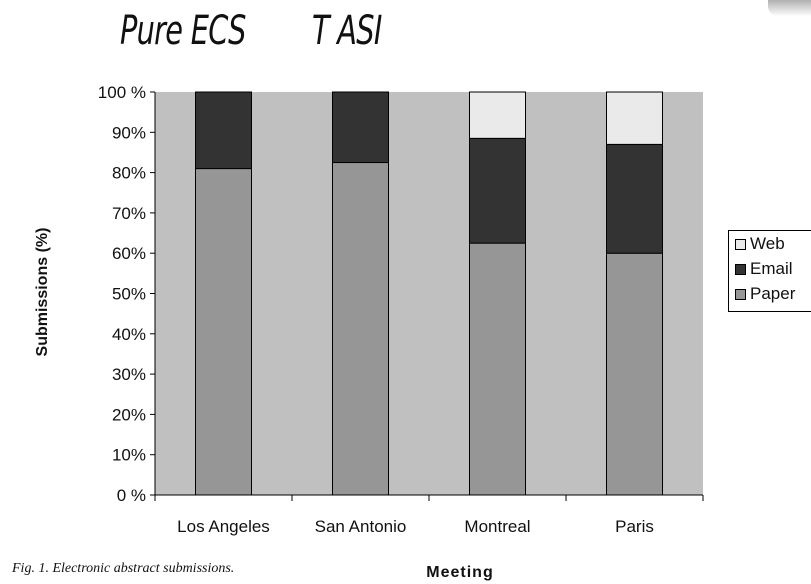  What do you see at coordinates (129, 132) in the screenshot?
I see `y-tick-label: 90%` at bounding box center [129, 132].